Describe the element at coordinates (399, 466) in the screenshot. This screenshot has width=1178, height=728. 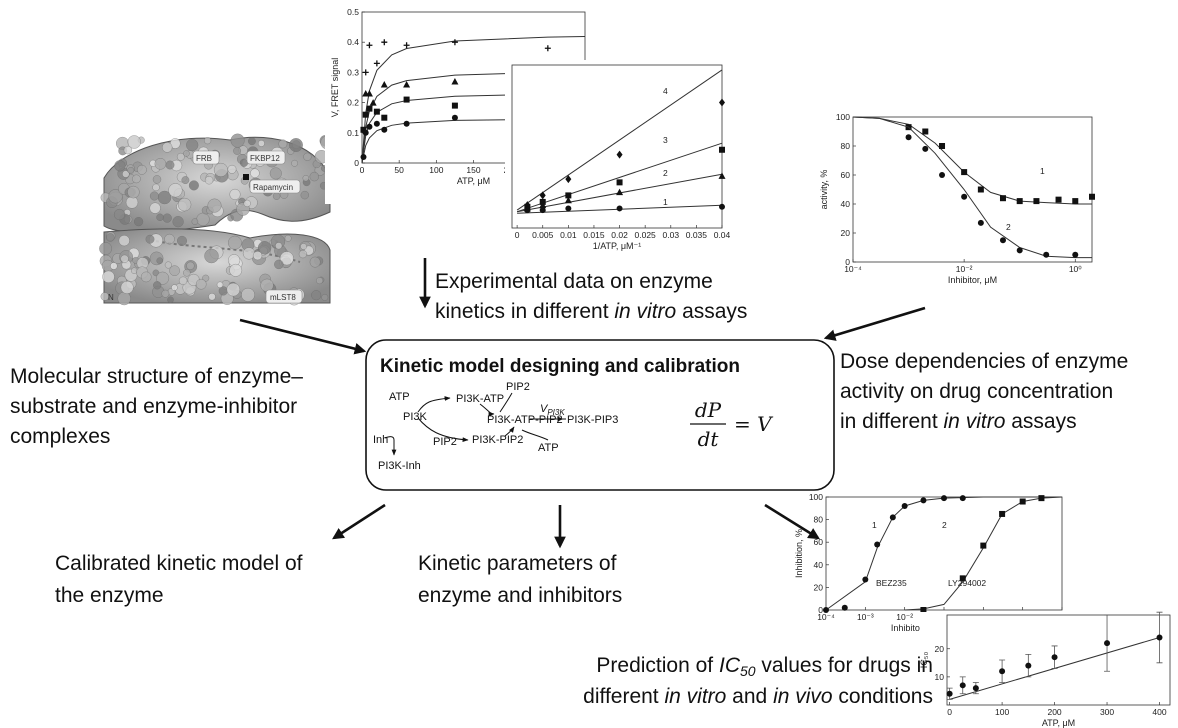
I see `species: PI3K-Inh` at that location.